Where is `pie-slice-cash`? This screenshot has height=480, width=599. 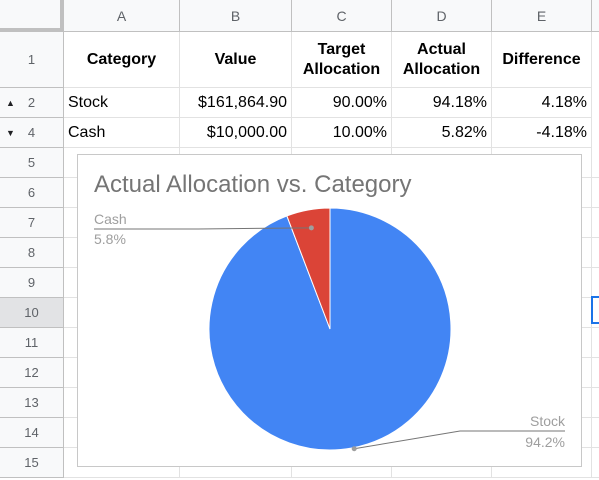
pie-slice-cash is located at coordinates (308, 268).